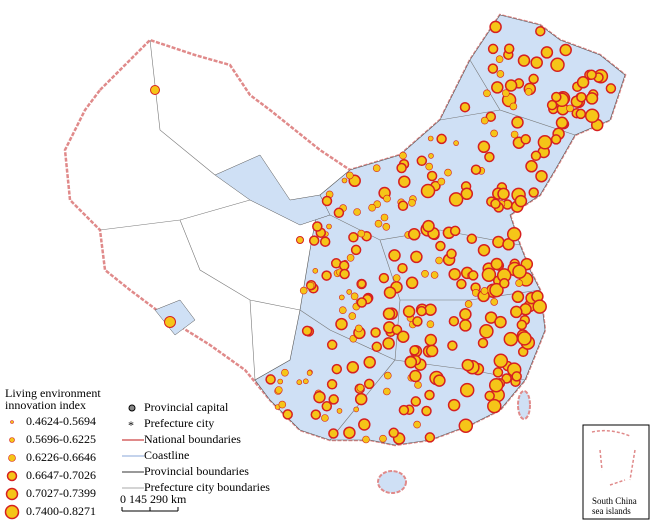  Describe the element at coordinates (53, 393) in the screenshot. I see `legend-title: Living environment` at that location.